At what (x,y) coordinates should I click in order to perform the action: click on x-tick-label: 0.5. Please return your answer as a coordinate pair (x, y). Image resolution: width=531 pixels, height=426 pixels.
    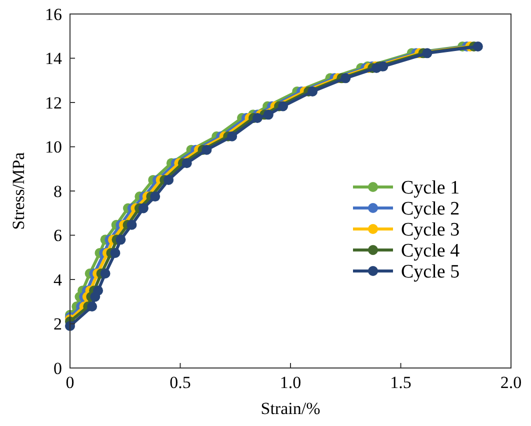
    Looking at the image, I should click on (180, 382).